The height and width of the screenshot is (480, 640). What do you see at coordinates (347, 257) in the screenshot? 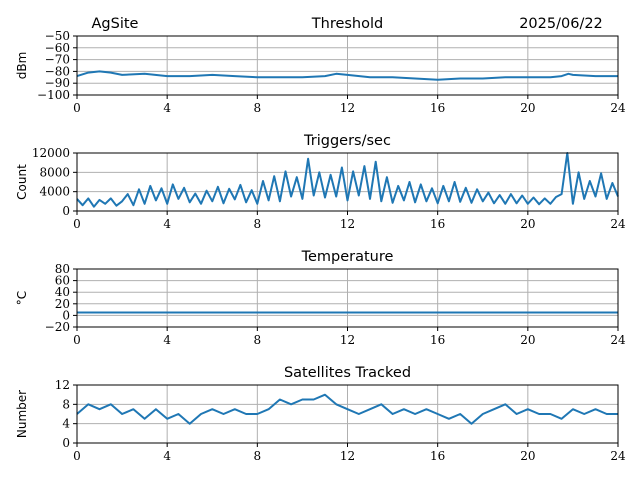
I see `temperature-title: Temperature` at bounding box center [347, 257].